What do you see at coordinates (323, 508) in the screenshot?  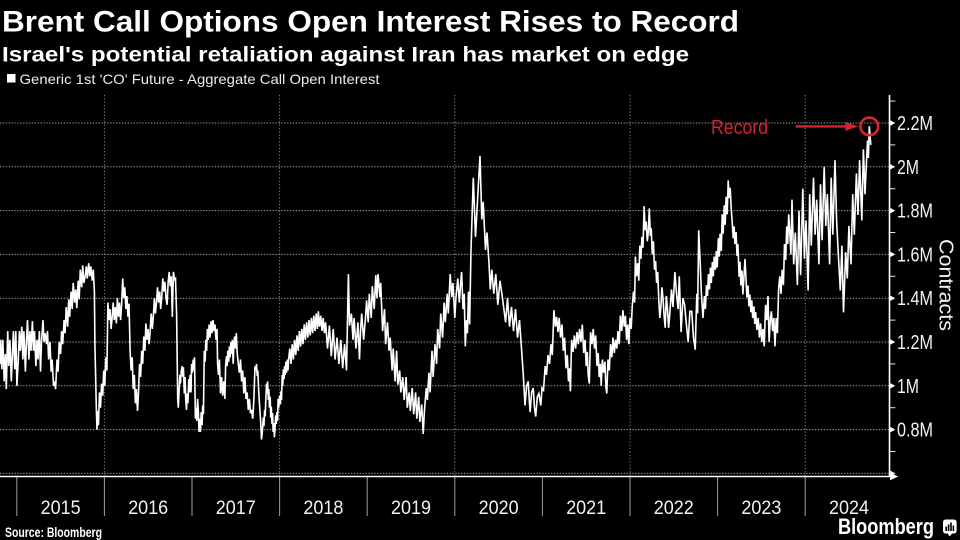 I see `svg-text: 2018` at bounding box center [323, 508].